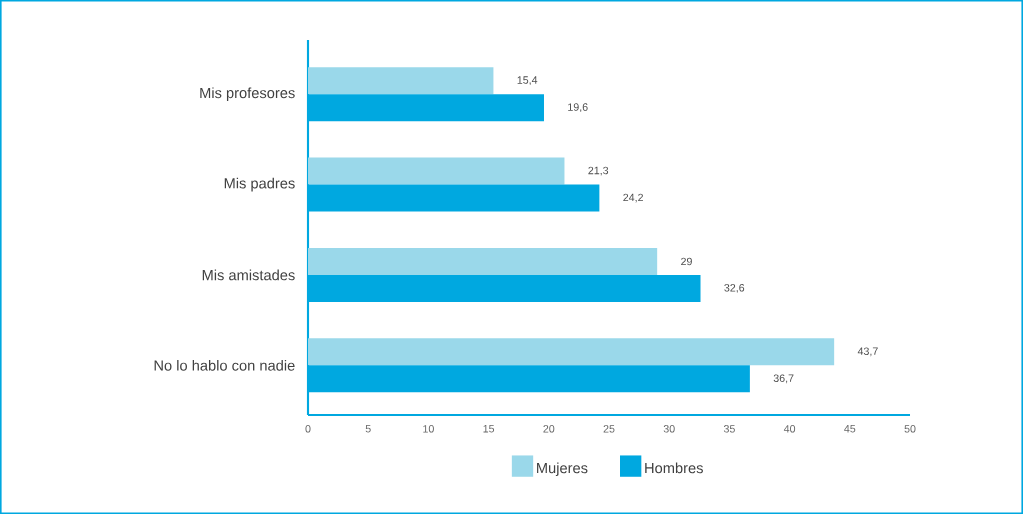  What do you see at coordinates (428, 429) in the screenshot?
I see `x-tick-label: 10` at bounding box center [428, 429].